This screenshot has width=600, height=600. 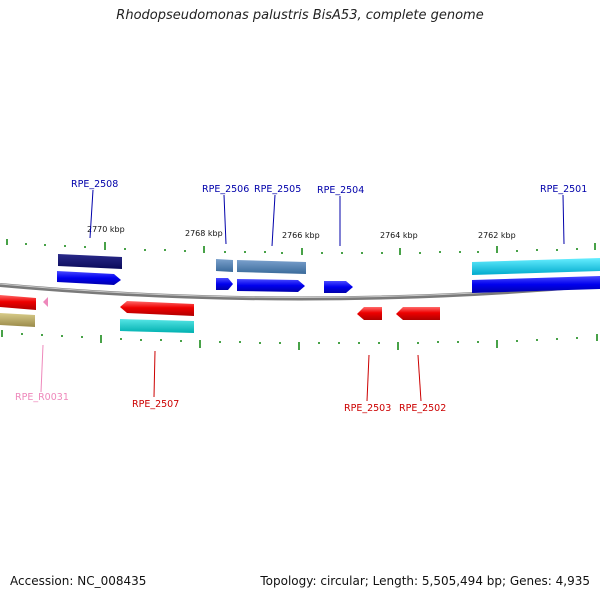 What do you see at coordinates (367, 408) in the screenshot?
I see `gene-label-rpe-2503: RPE_2503` at bounding box center [367, 408].